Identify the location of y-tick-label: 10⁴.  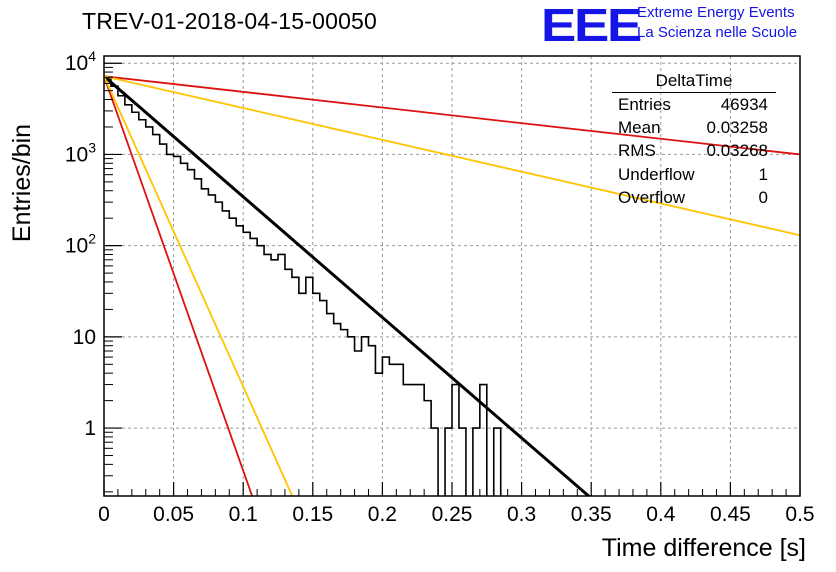
(80, 61).